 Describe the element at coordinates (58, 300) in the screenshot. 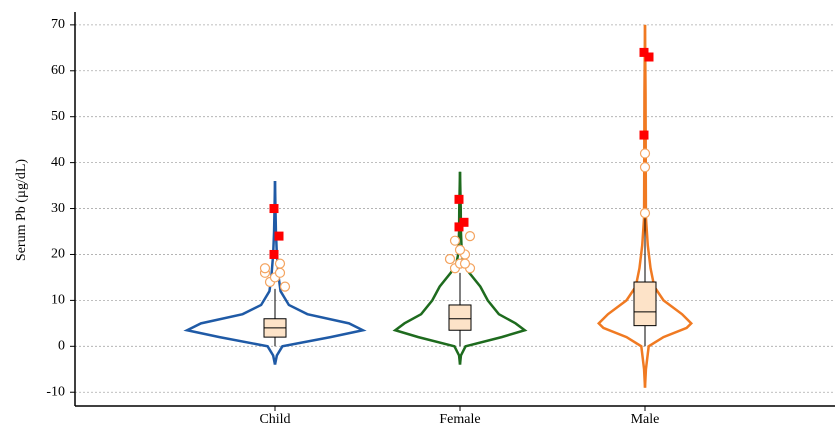

I see `y-tick-label: 10` at that location.